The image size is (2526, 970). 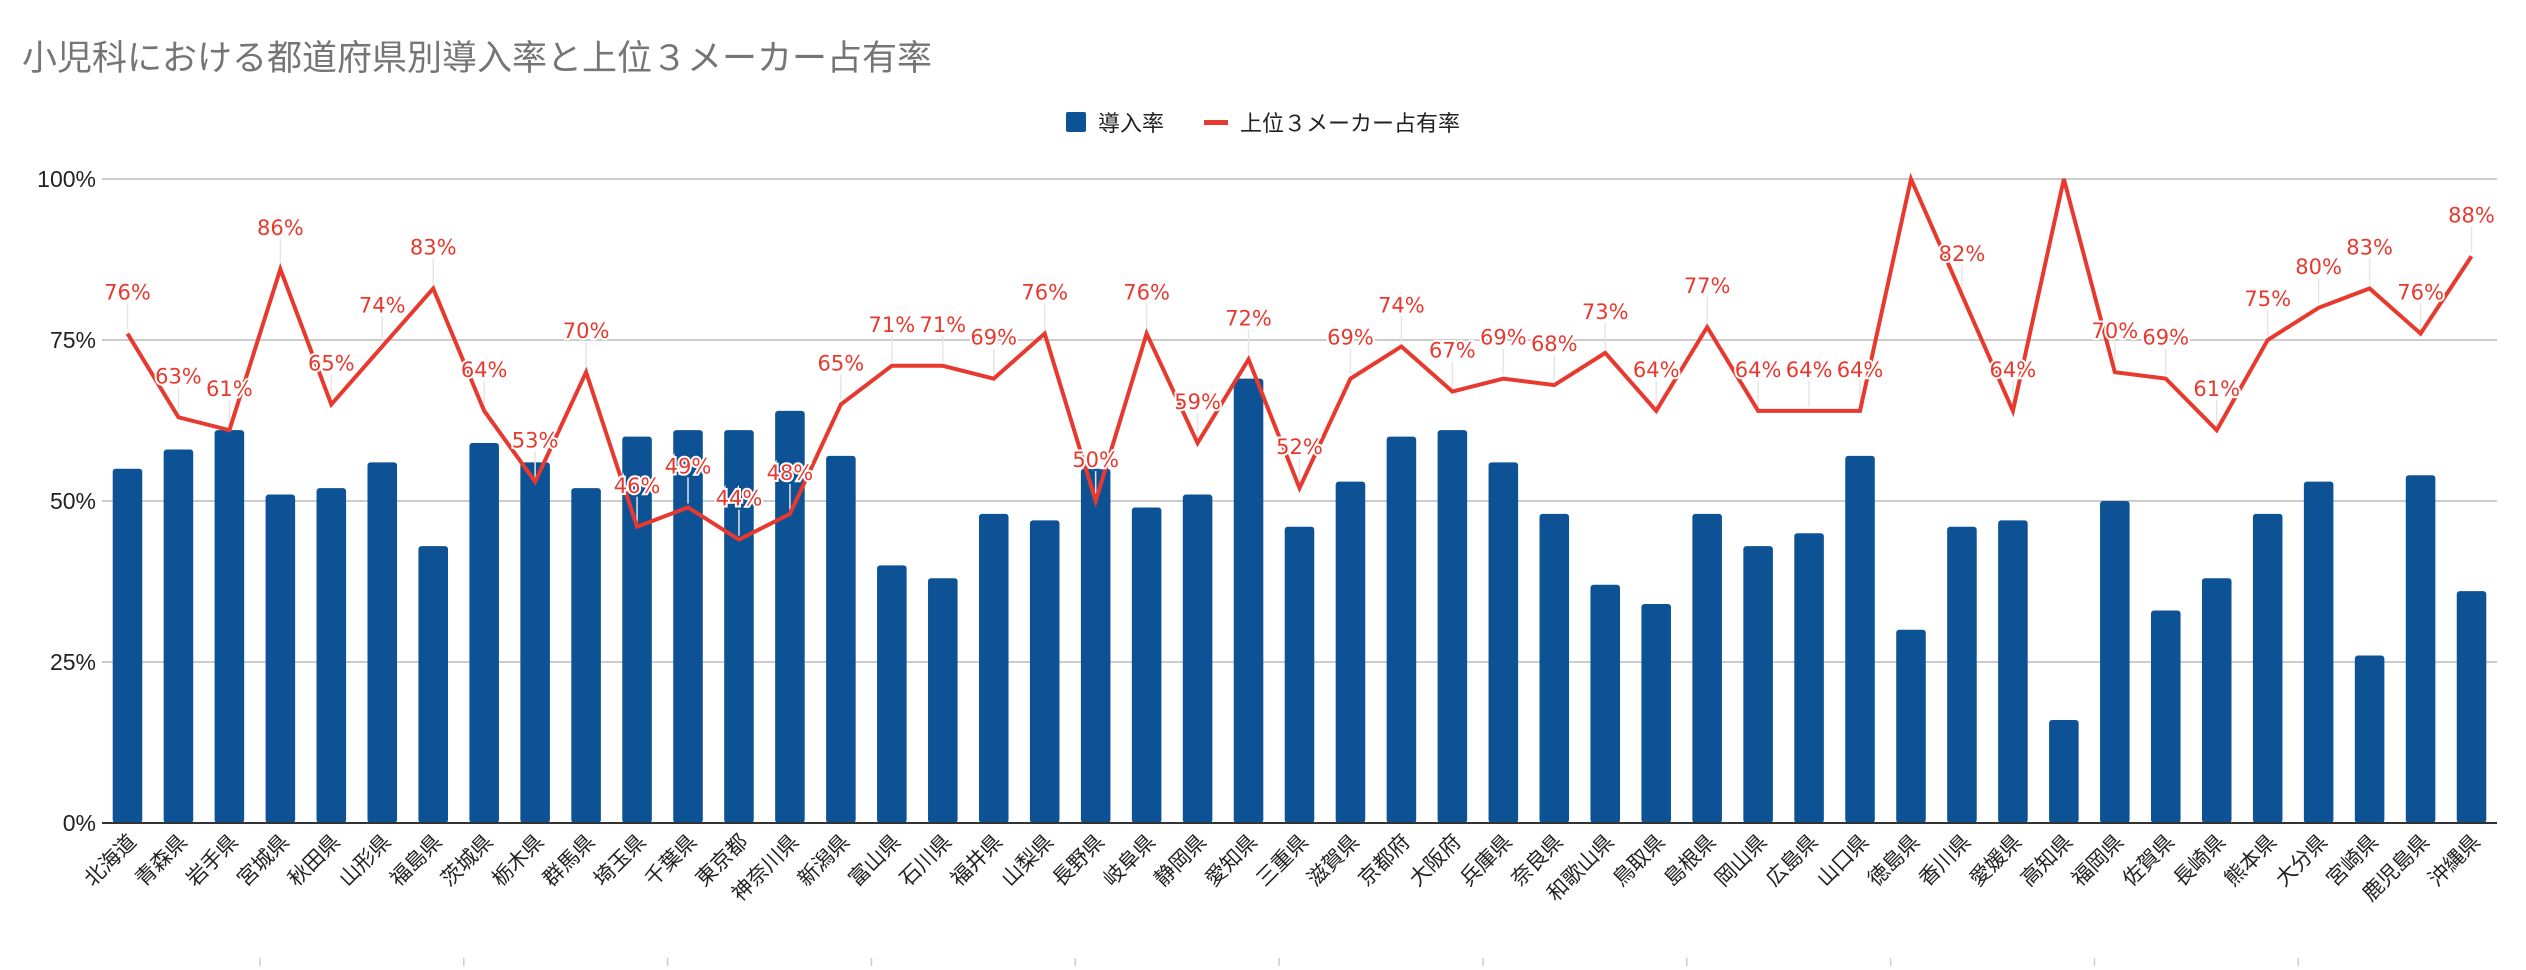 What do you see at coordinates (2149, 861) in the screenshot?
I see `x-tick-label: 佐賀県` at bounding box center [2149, 861].